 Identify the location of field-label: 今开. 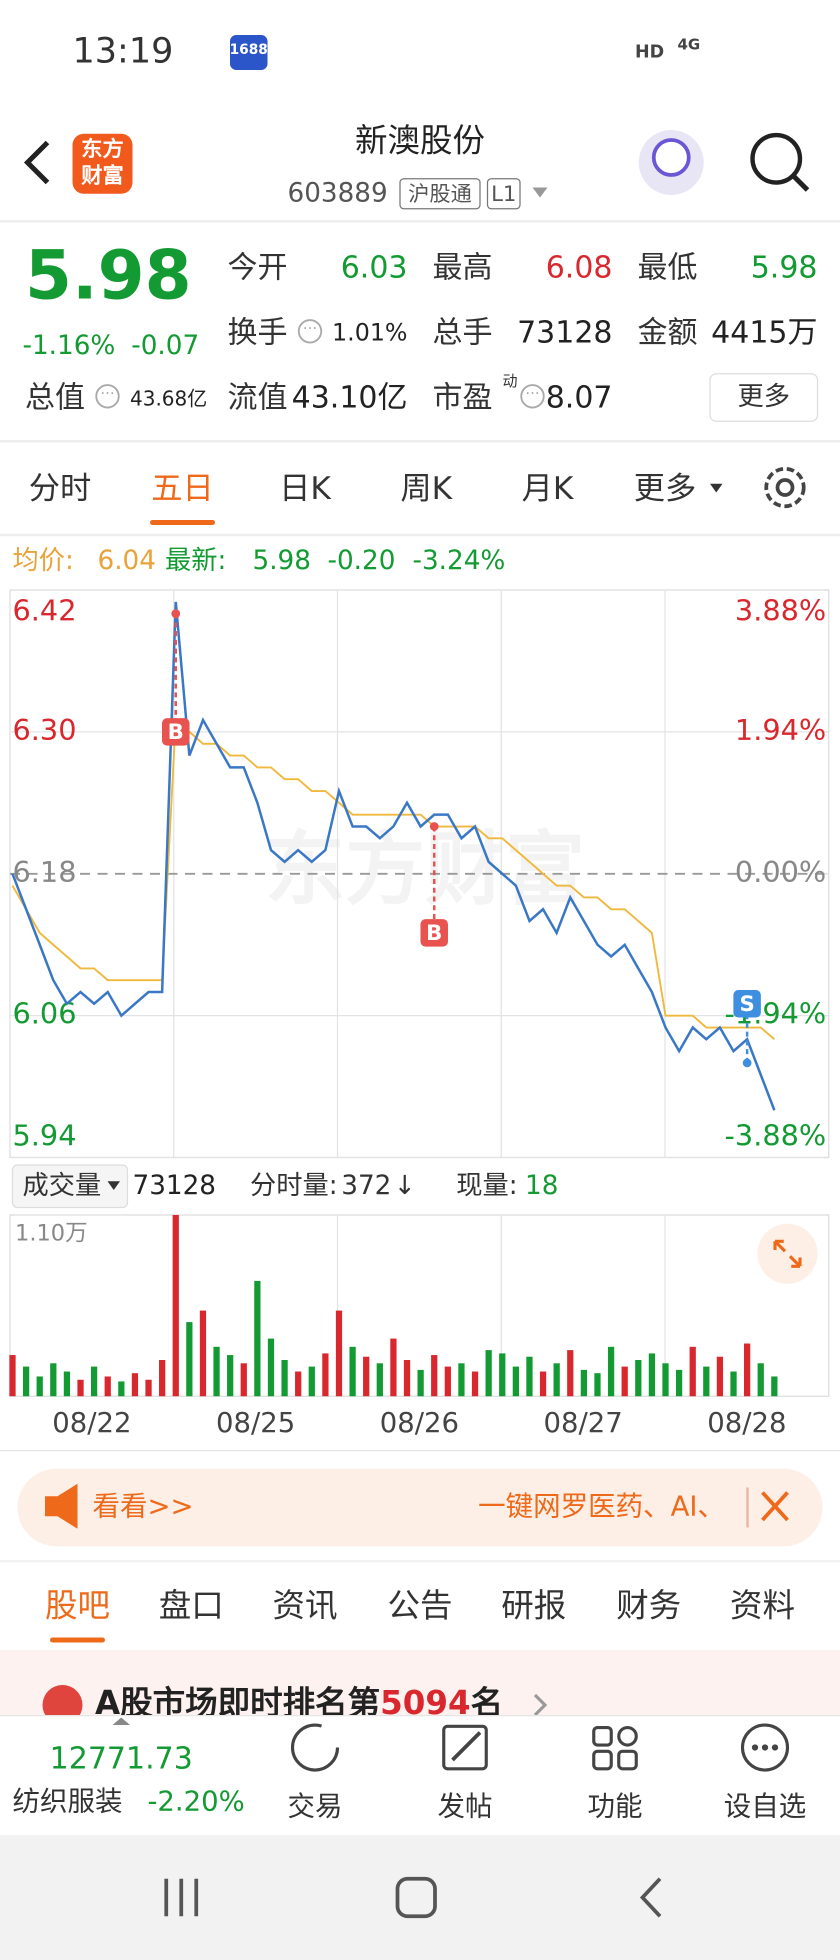
(258, 267).